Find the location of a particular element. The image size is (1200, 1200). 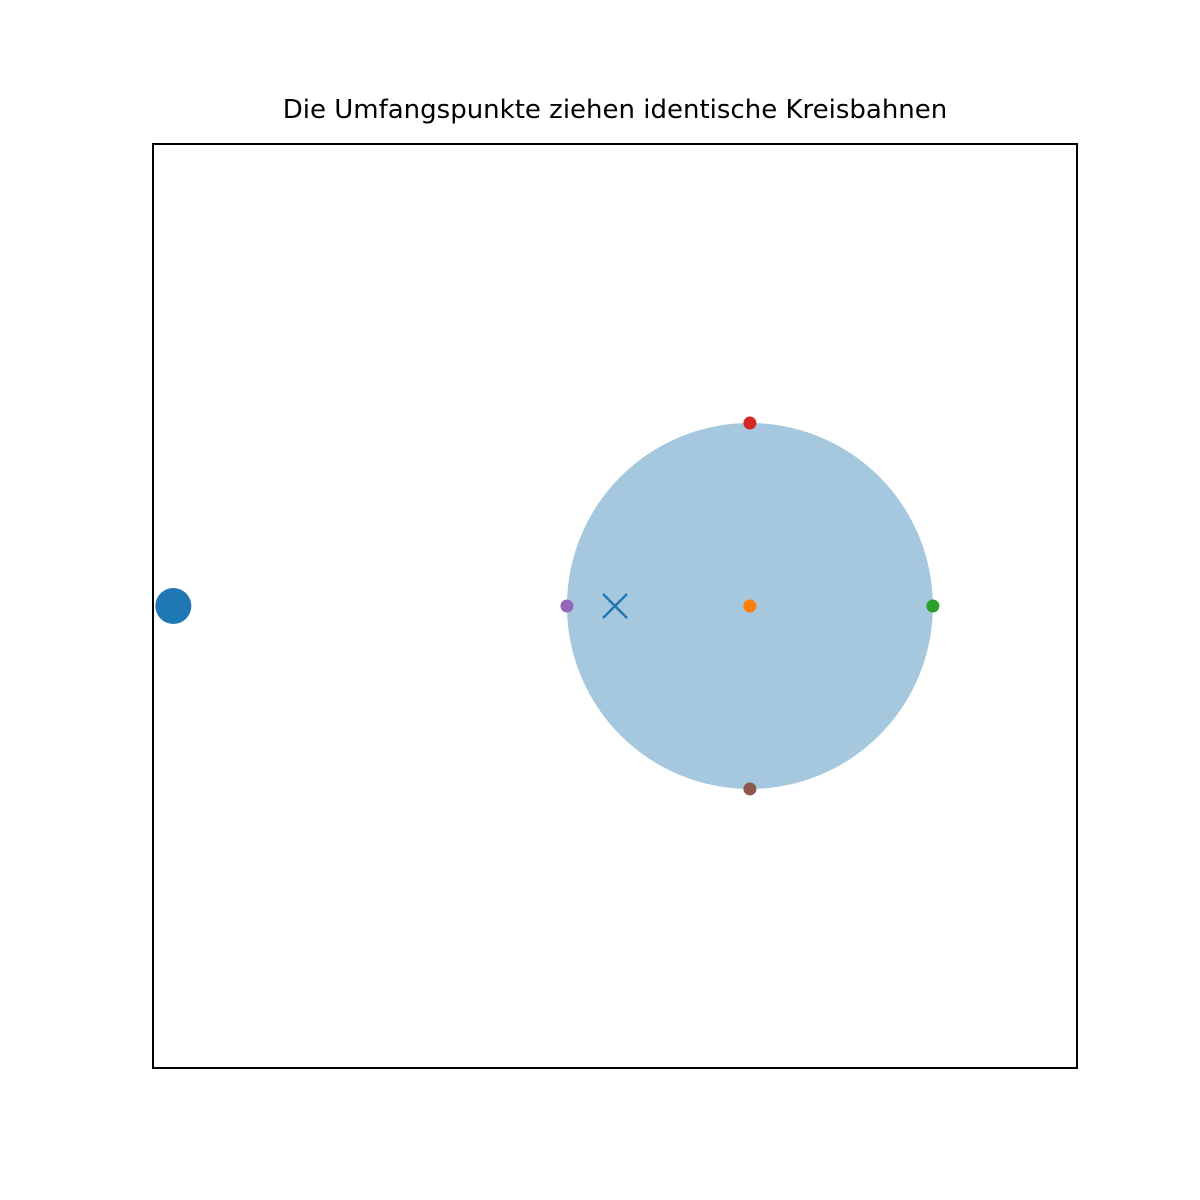

x-marker is located at coordinates (615, 606).